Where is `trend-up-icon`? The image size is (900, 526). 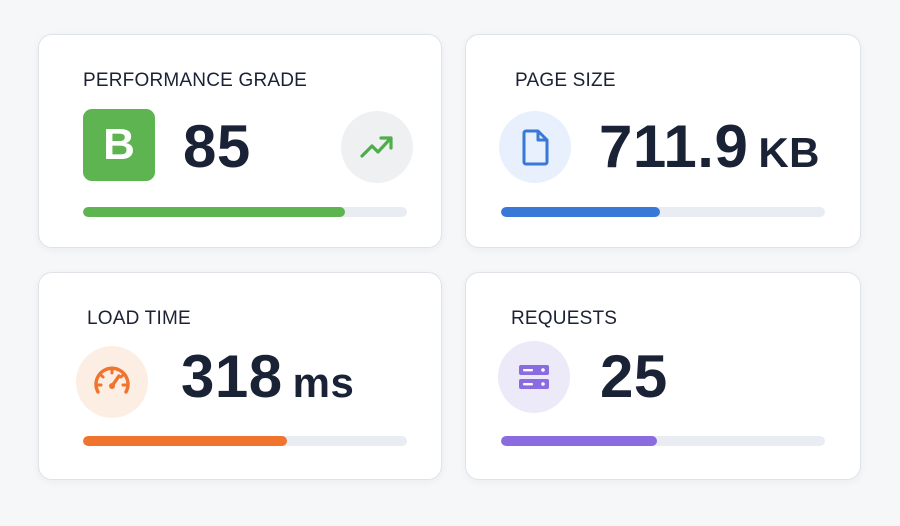
trend-up-icon is located at coordinates (377, 147).